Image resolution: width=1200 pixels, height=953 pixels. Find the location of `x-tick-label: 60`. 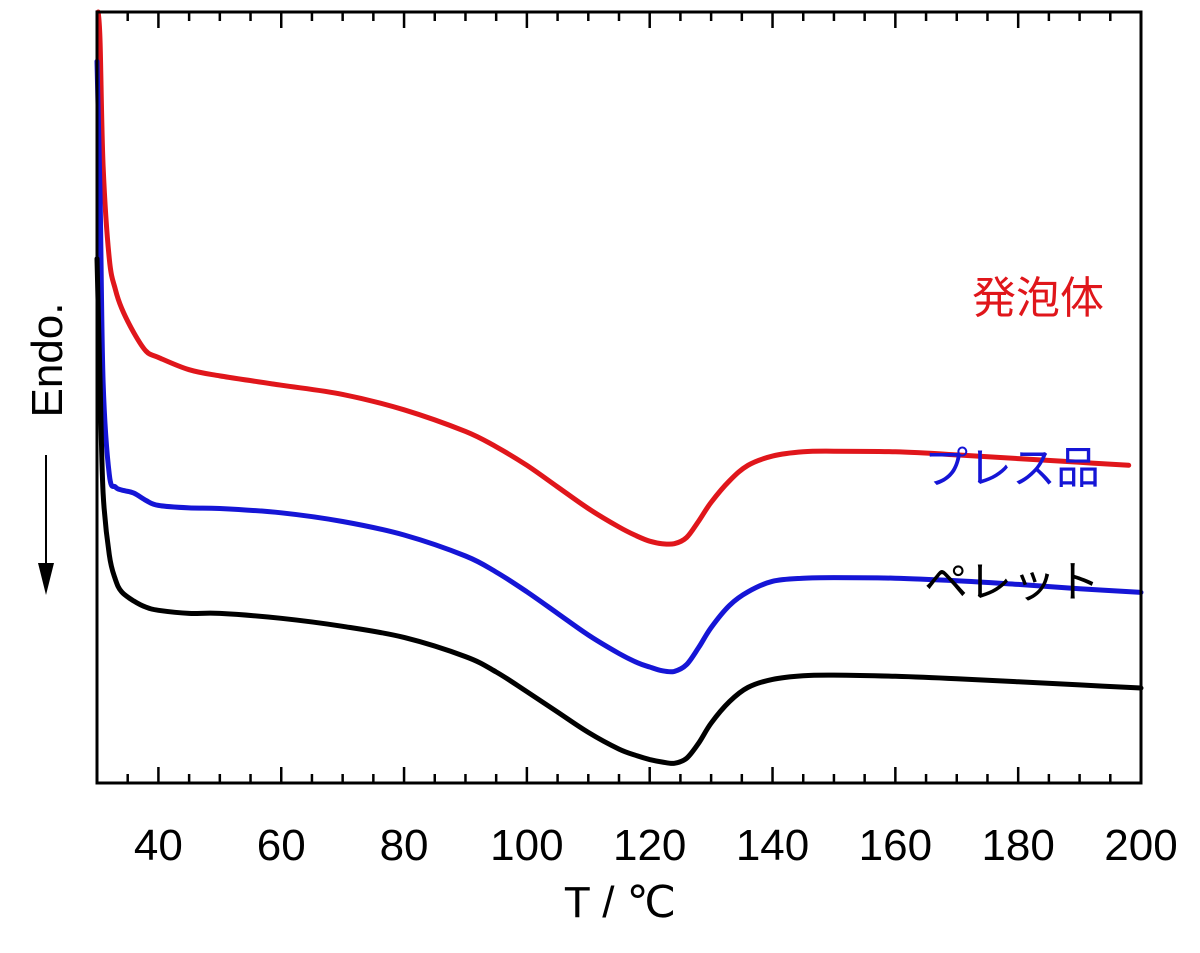

x-tick-label: 60 is located at coordinates (281, 845).